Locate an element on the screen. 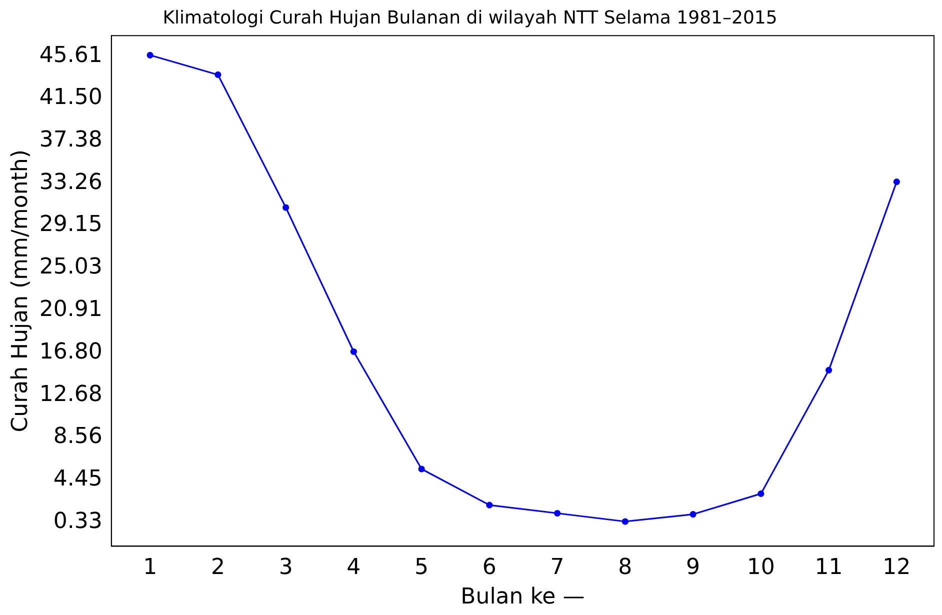 The height and width of the screenshot is (615, 942). x-tick-label: 4 is located at coordinates (353, 567).